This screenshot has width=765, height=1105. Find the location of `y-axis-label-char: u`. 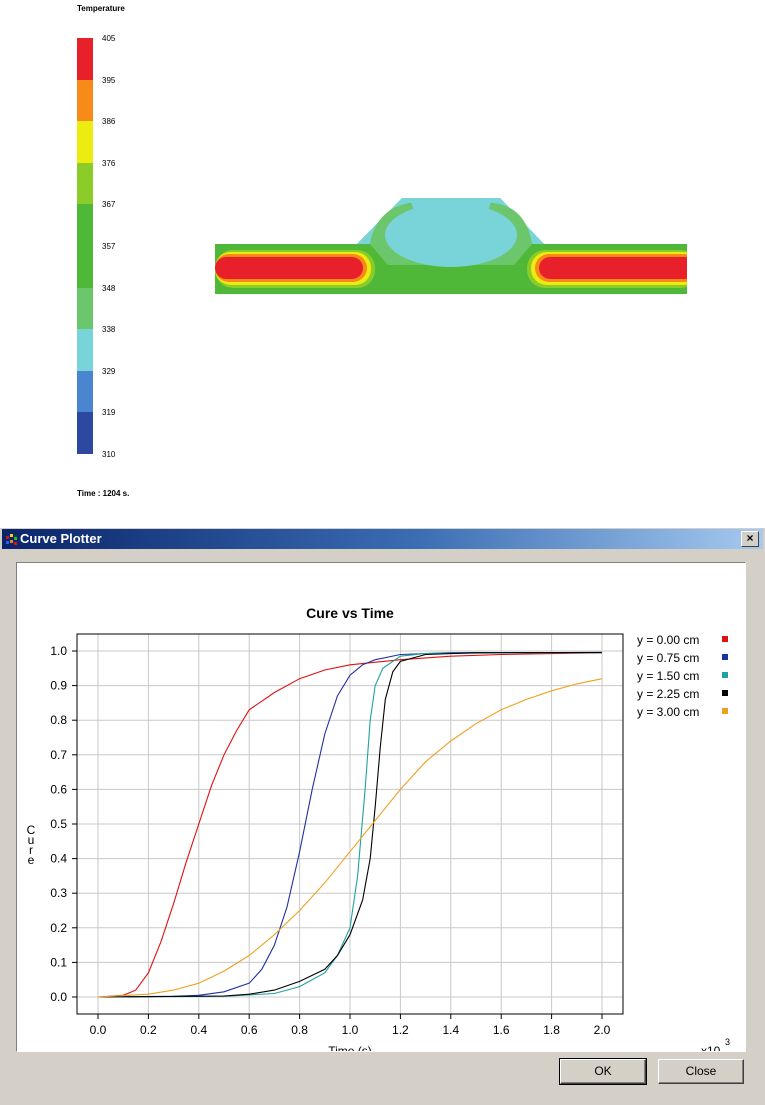

y-axis-label-char: u is located at coordinates (31, 840).